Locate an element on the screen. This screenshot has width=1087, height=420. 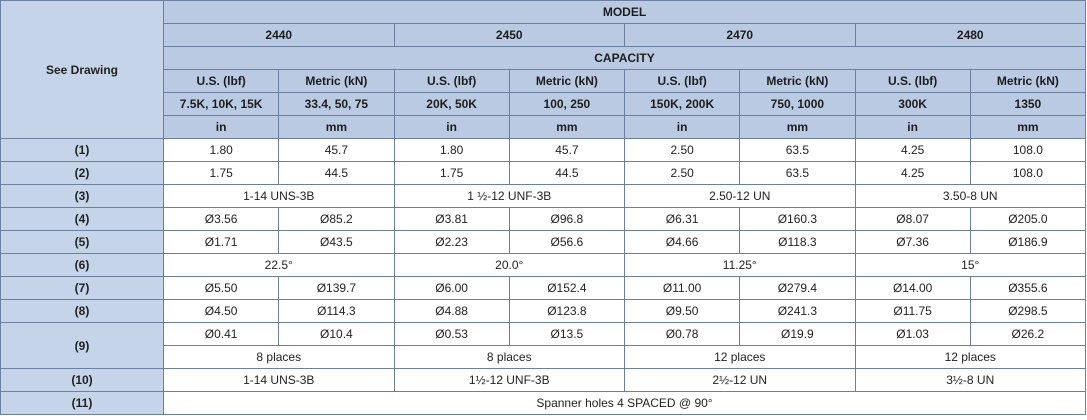
row-label: (7) is located at coordinates (82, 288).